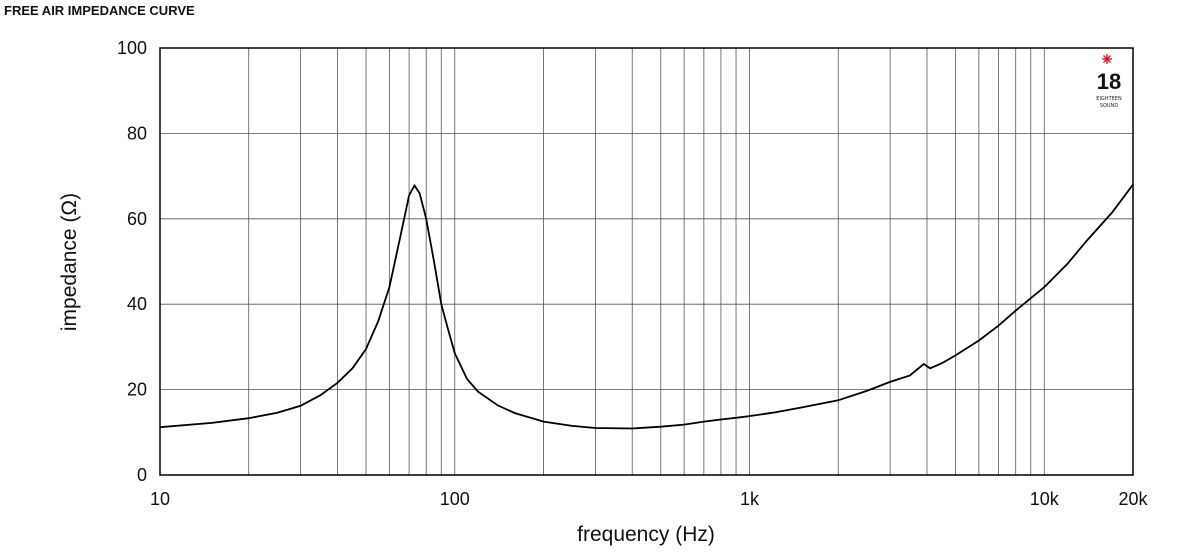 The height and width of the screenshot is (552, 1200). What do you see at coordinates (142, 475) in the screenshot?
I see `y-tick-label: 0` at bounding box center [142, 475].